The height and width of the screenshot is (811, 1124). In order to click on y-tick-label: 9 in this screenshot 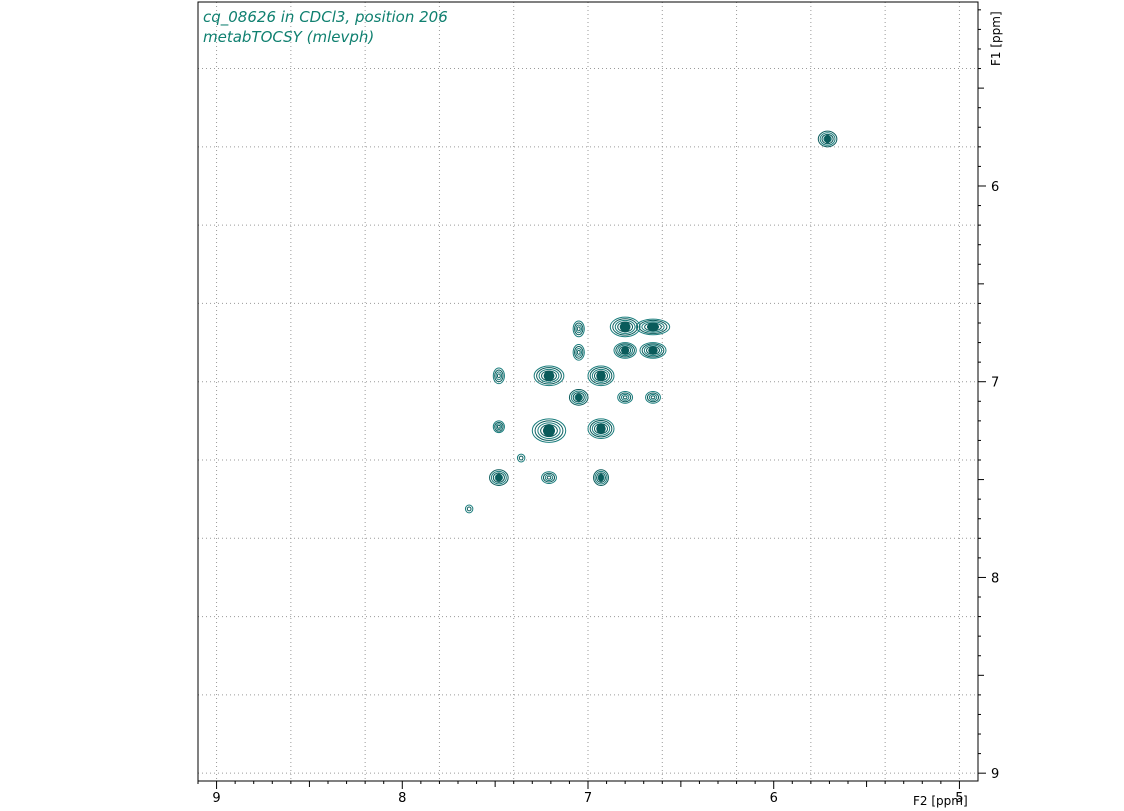, I will do `click(995, 774)`.